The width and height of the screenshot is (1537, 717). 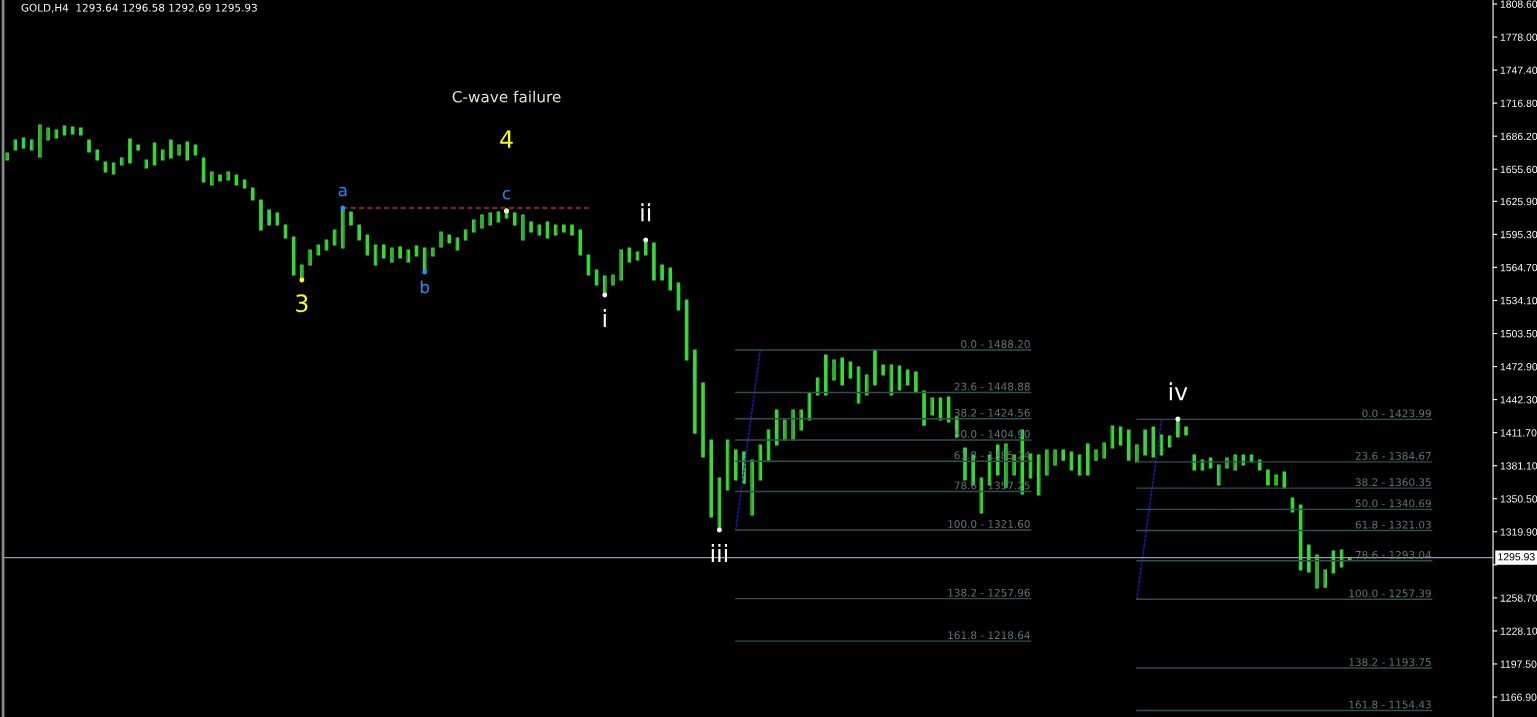 I want to click on chart-title: GOLD,H4 1293.64 1296.58 1292.69 1295.93, so click(x=139, y=8).